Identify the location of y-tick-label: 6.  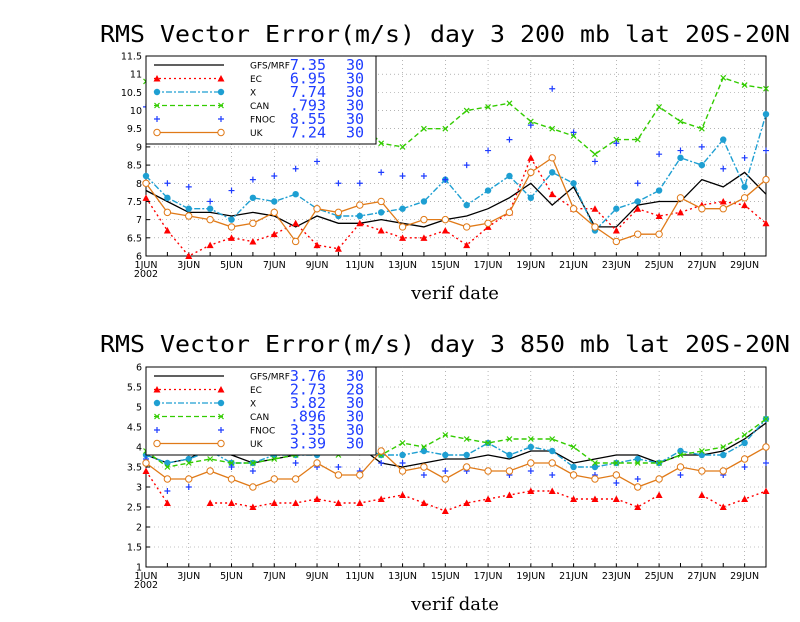
(139, 368).